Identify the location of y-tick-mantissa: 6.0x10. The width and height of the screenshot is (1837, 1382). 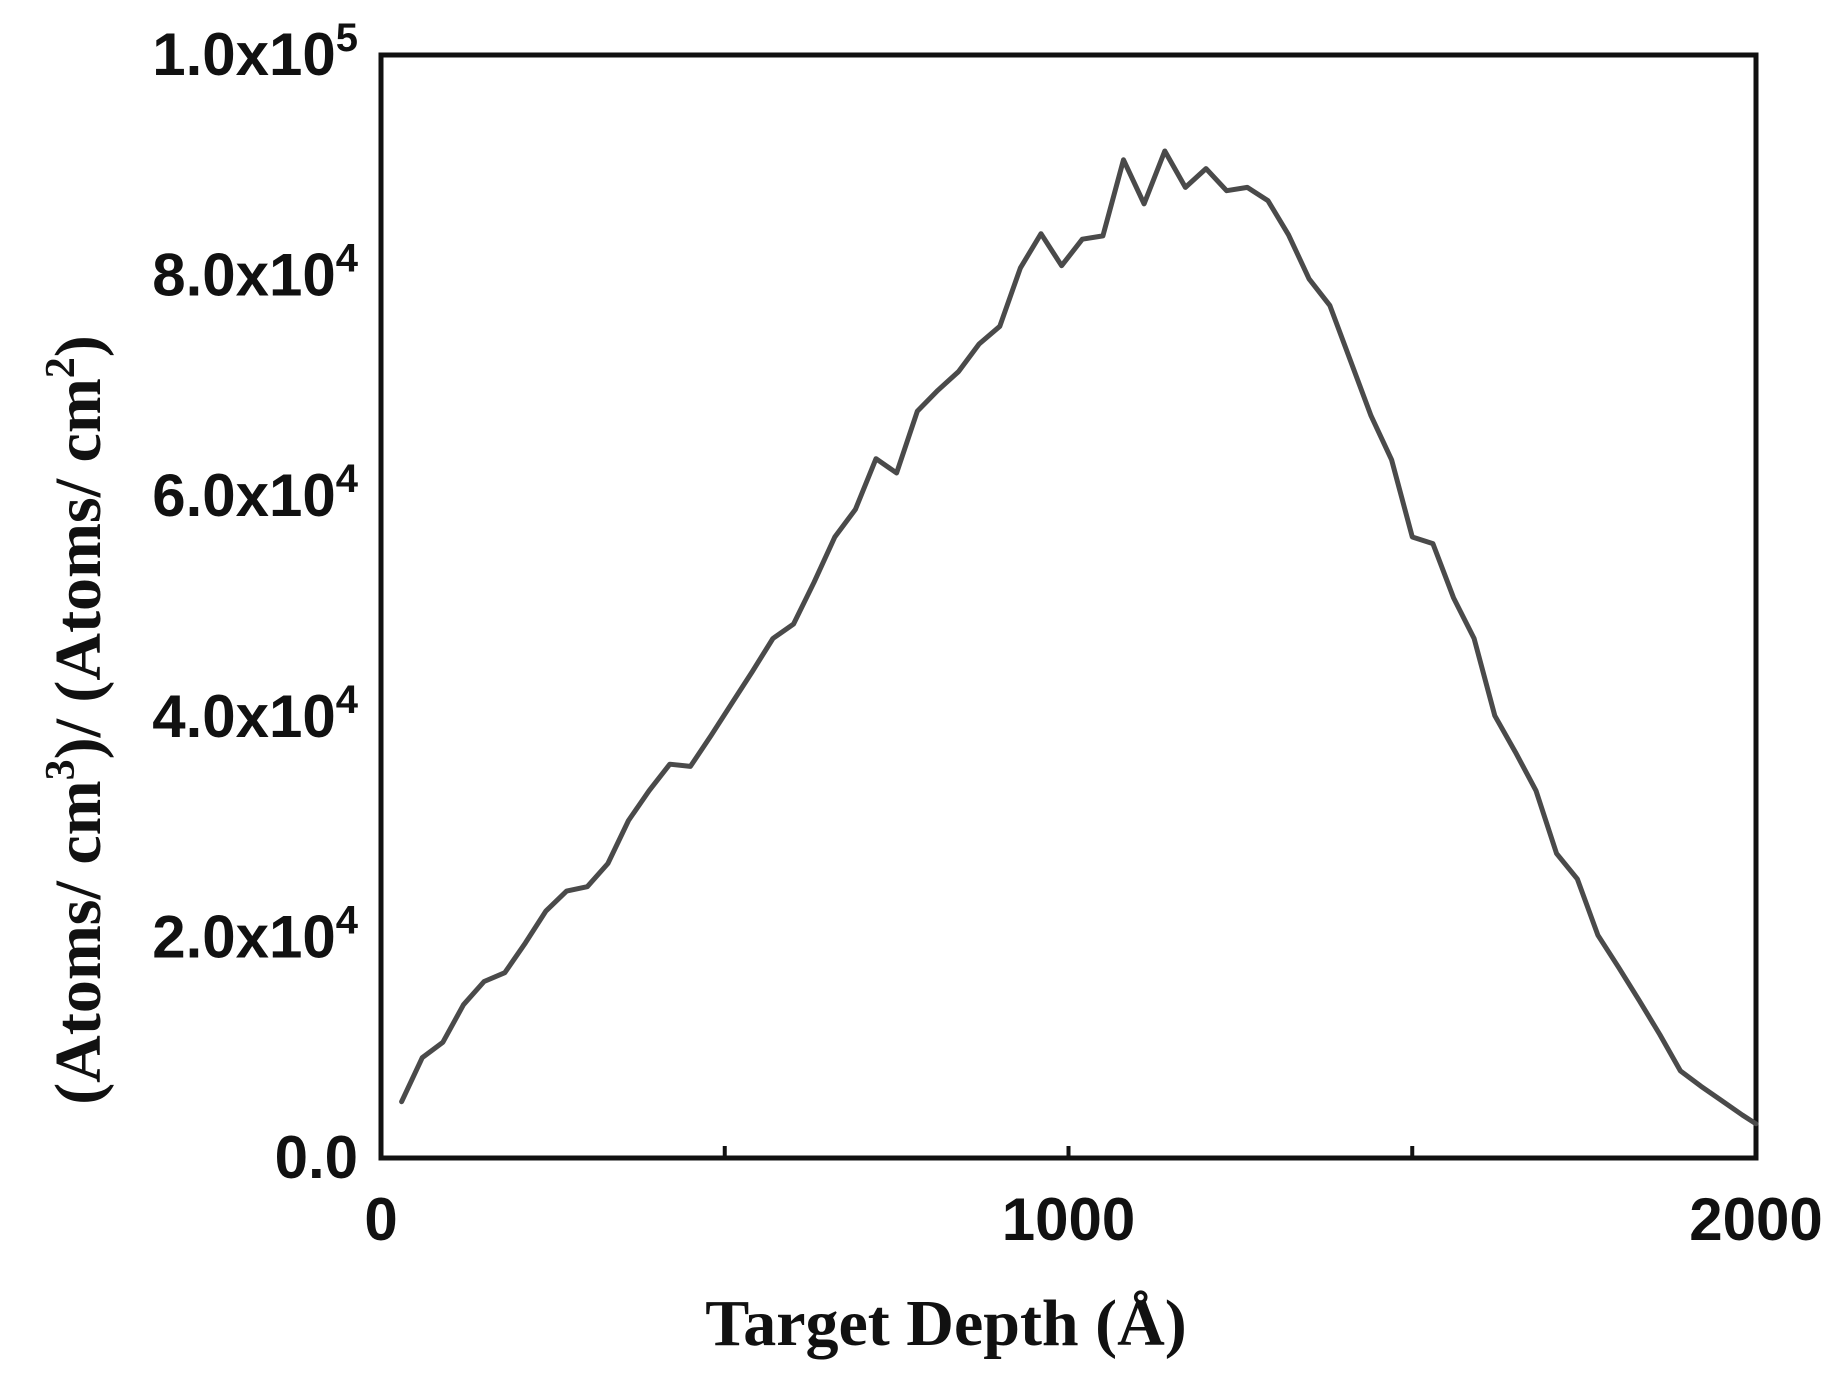
(244, 495).